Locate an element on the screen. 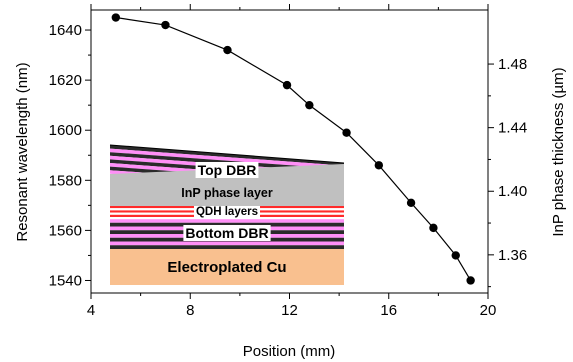  qdh-layers-label: QDH layers is located at coordinates (227, 212).